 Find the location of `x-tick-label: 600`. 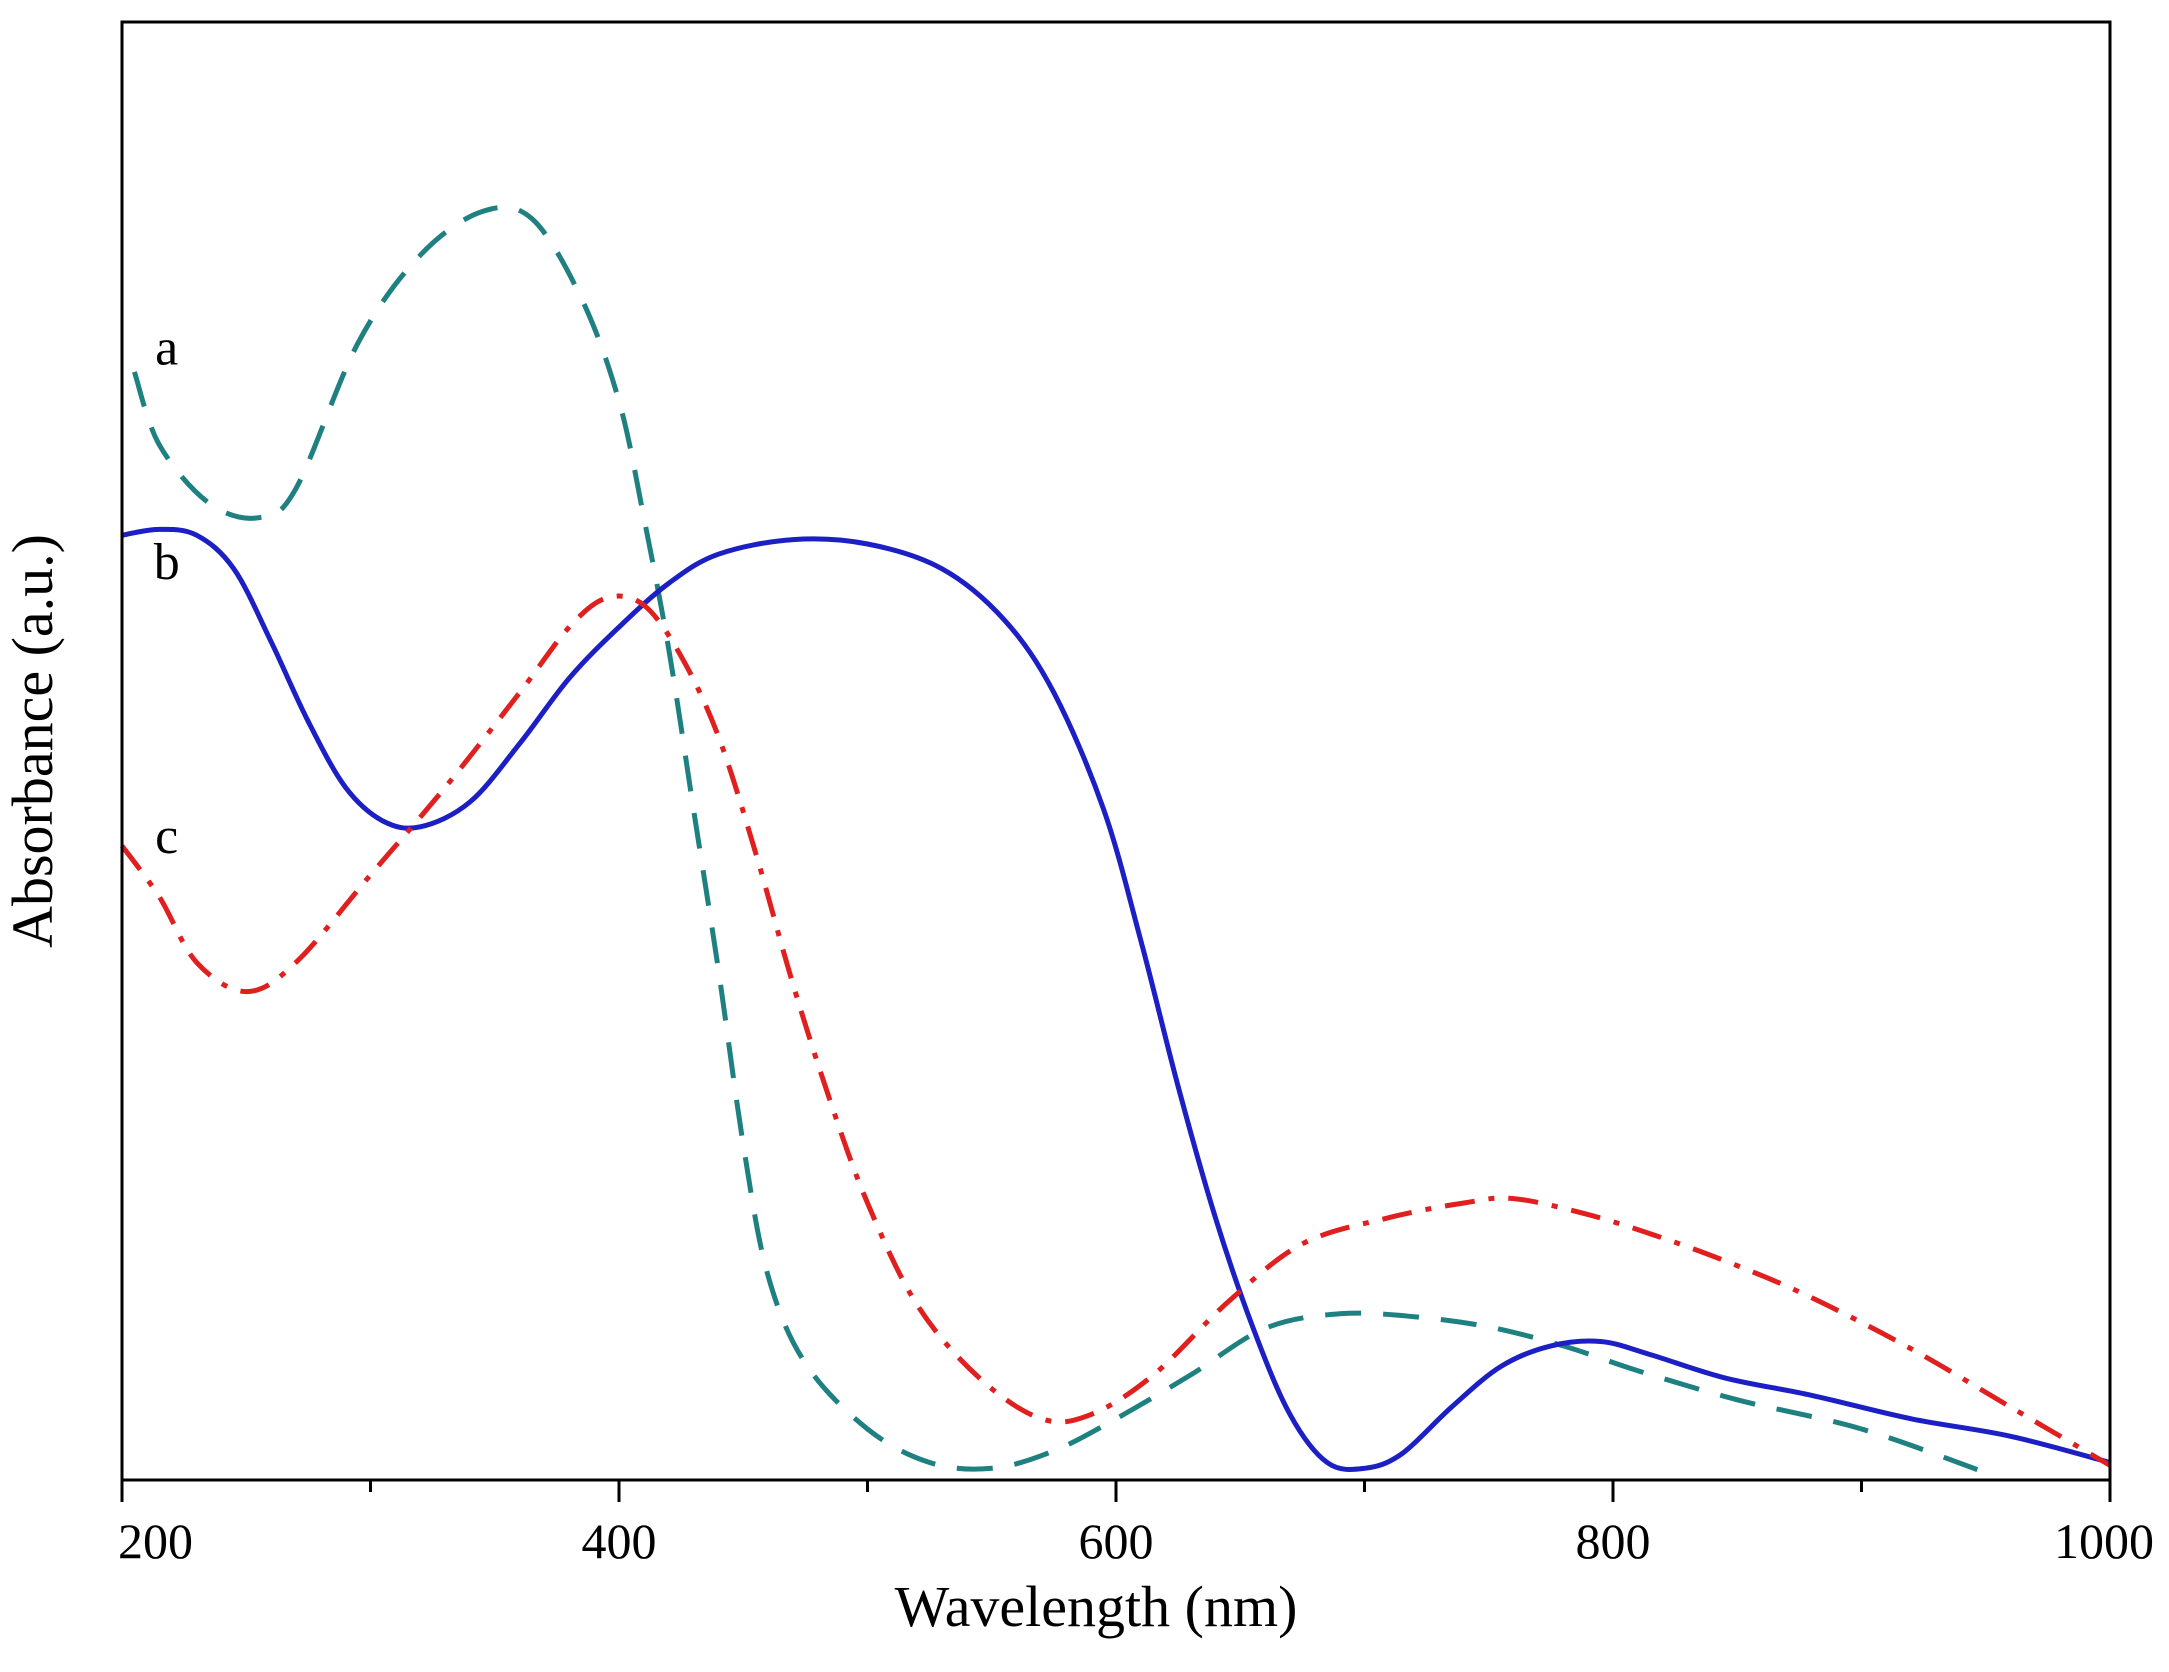

x-tick-label: 600 is located at coordinates (1116, 1541).